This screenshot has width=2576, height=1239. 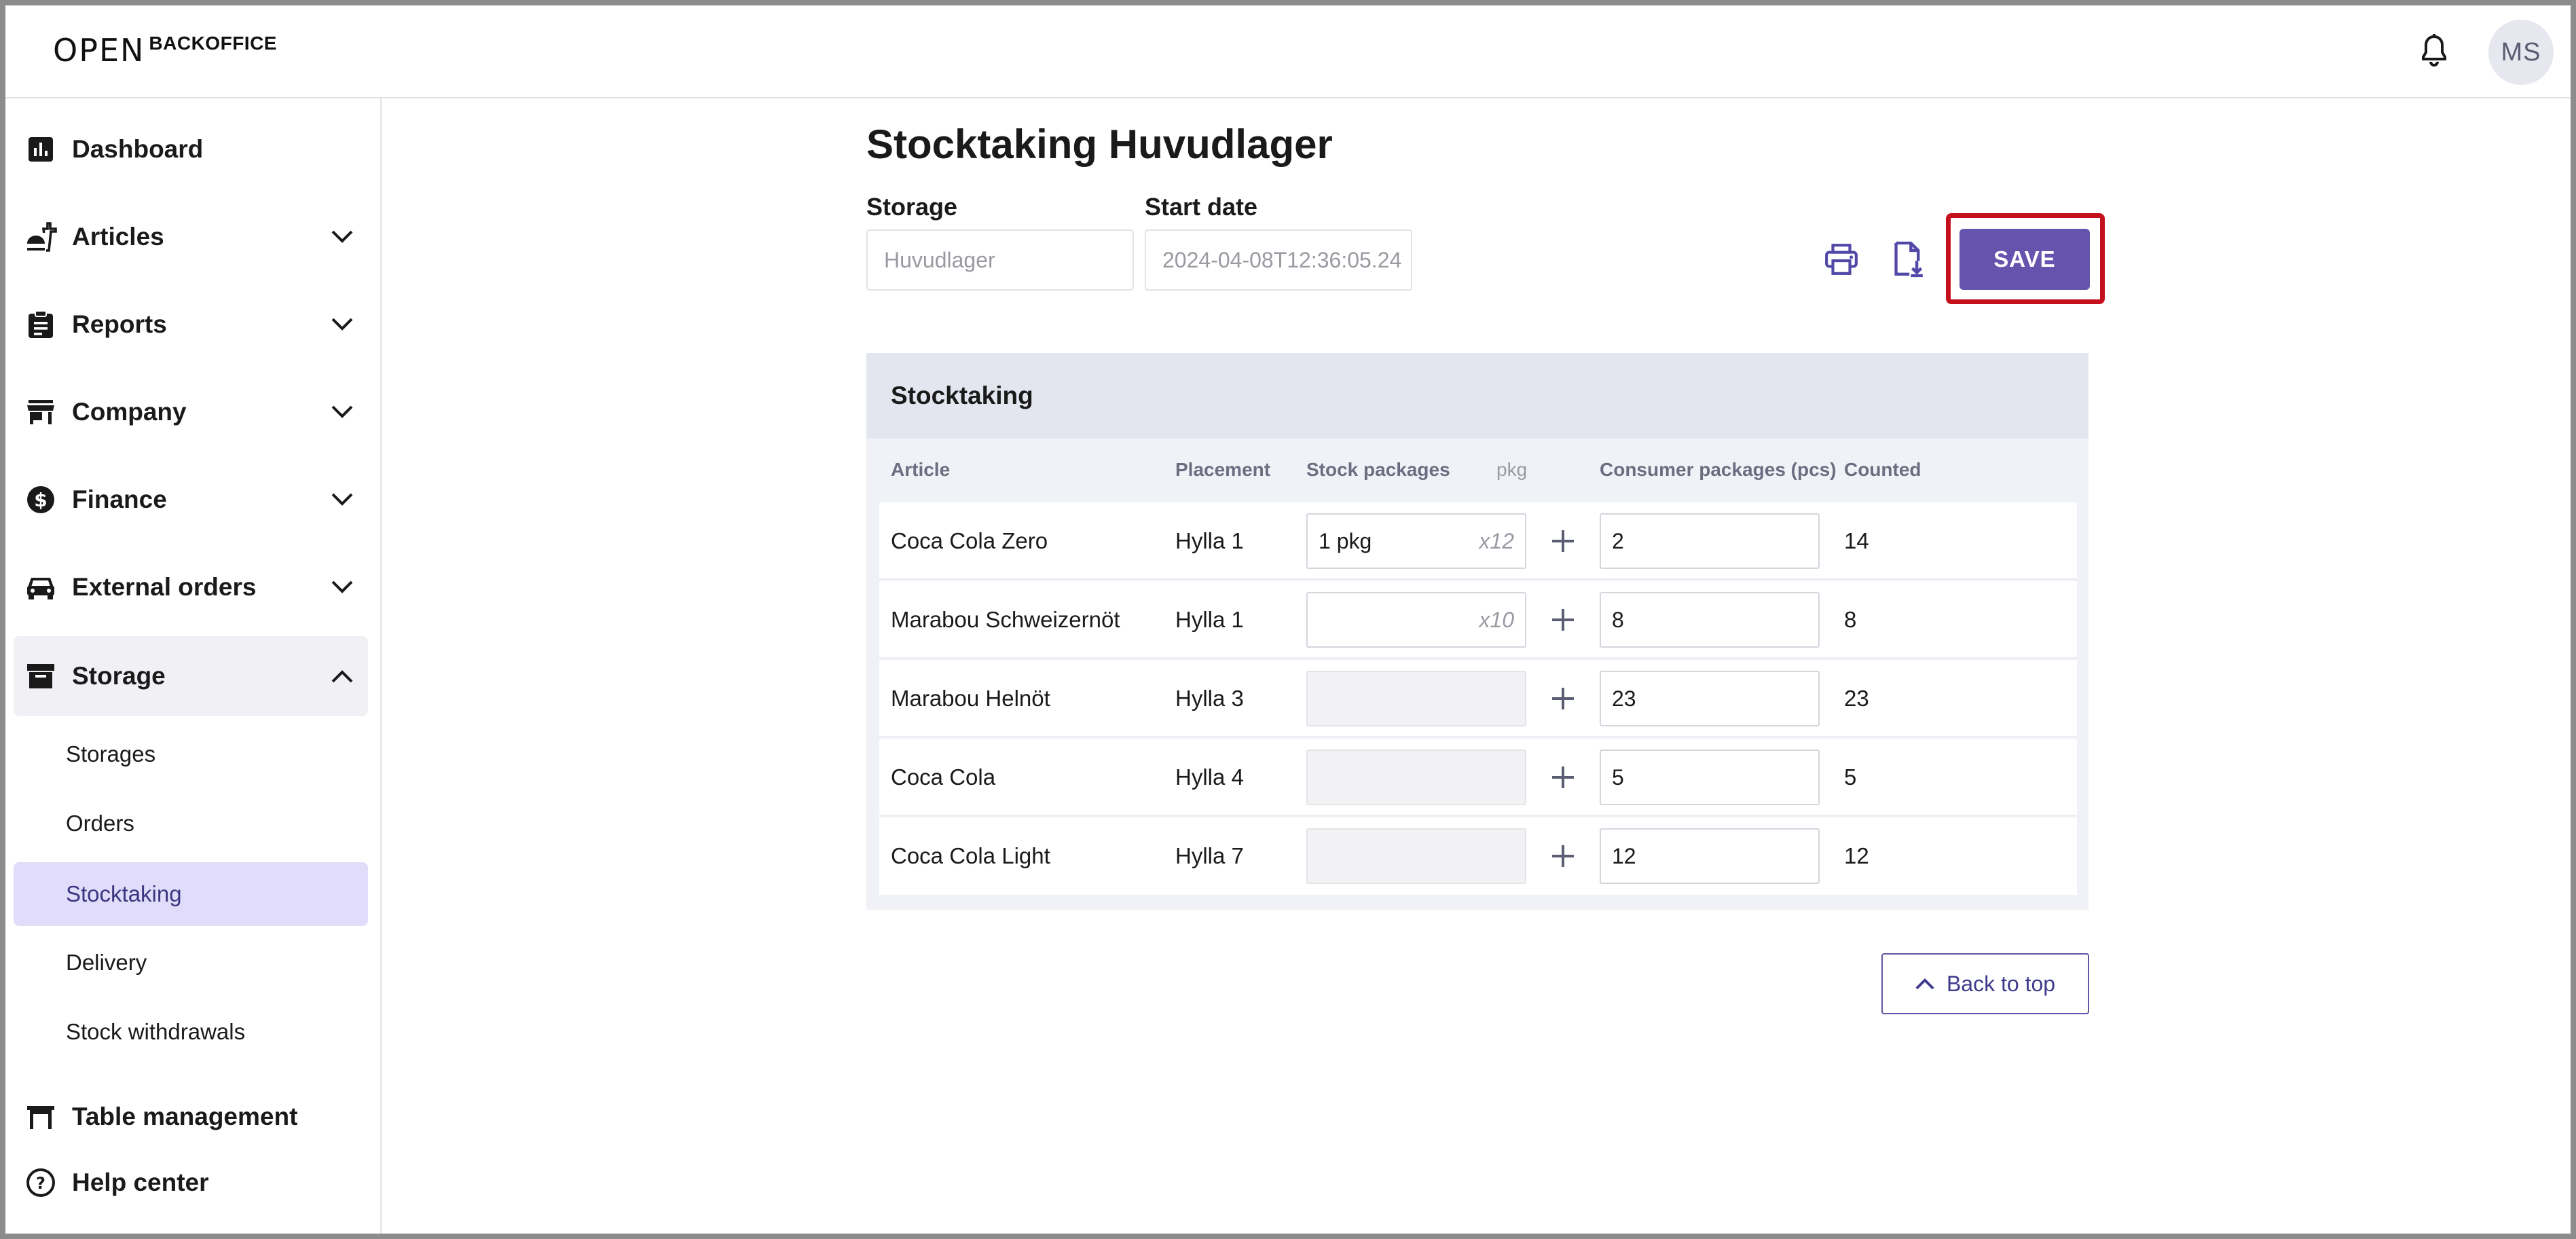 What do you see at coordinates (1710, 541) in the screenshot?
I see `consumer-packages-input: 2` at bounding box center [1710, 541].